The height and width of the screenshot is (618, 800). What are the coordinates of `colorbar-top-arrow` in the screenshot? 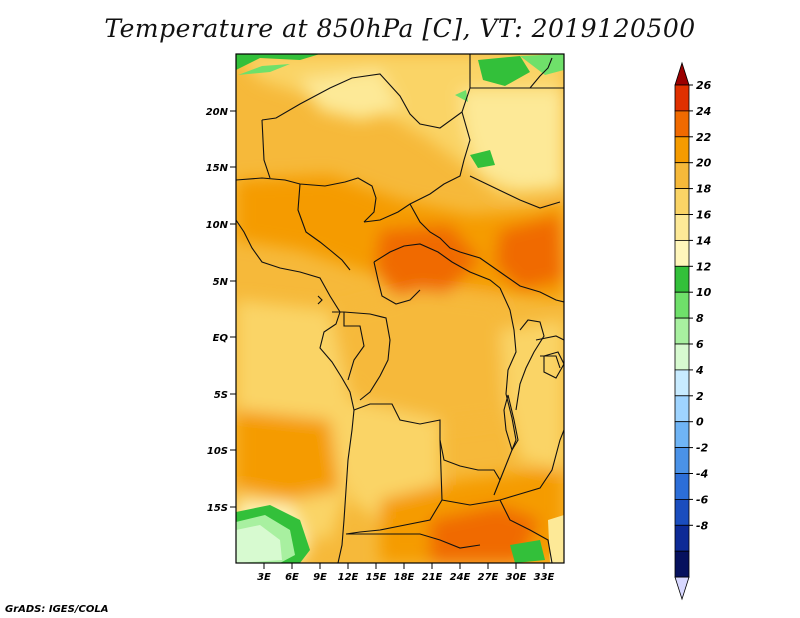 It's located at (682, 73).